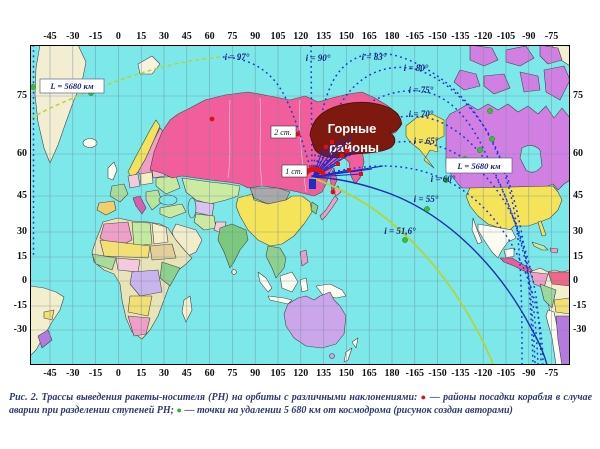 Image resolution: width=600 pixels, height=449 pixels. Describe the element at coordinates (551, 36) in the screenshot. I see `lon-tick-top: -75` at that location.